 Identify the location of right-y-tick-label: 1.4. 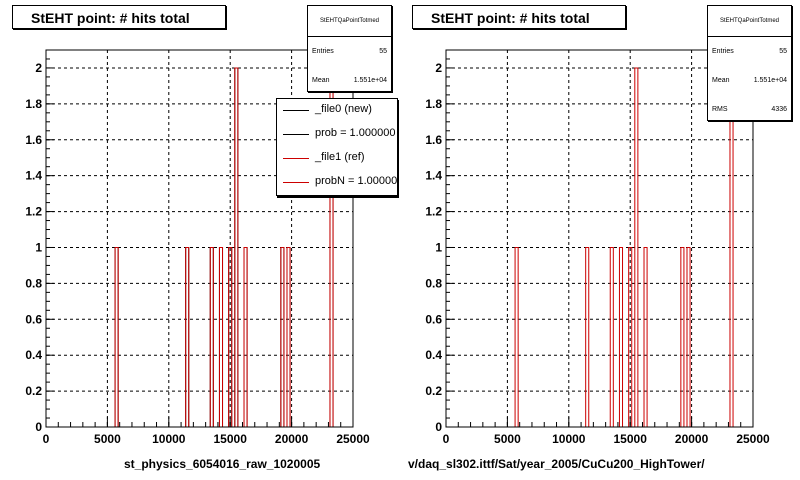
(433, 176).